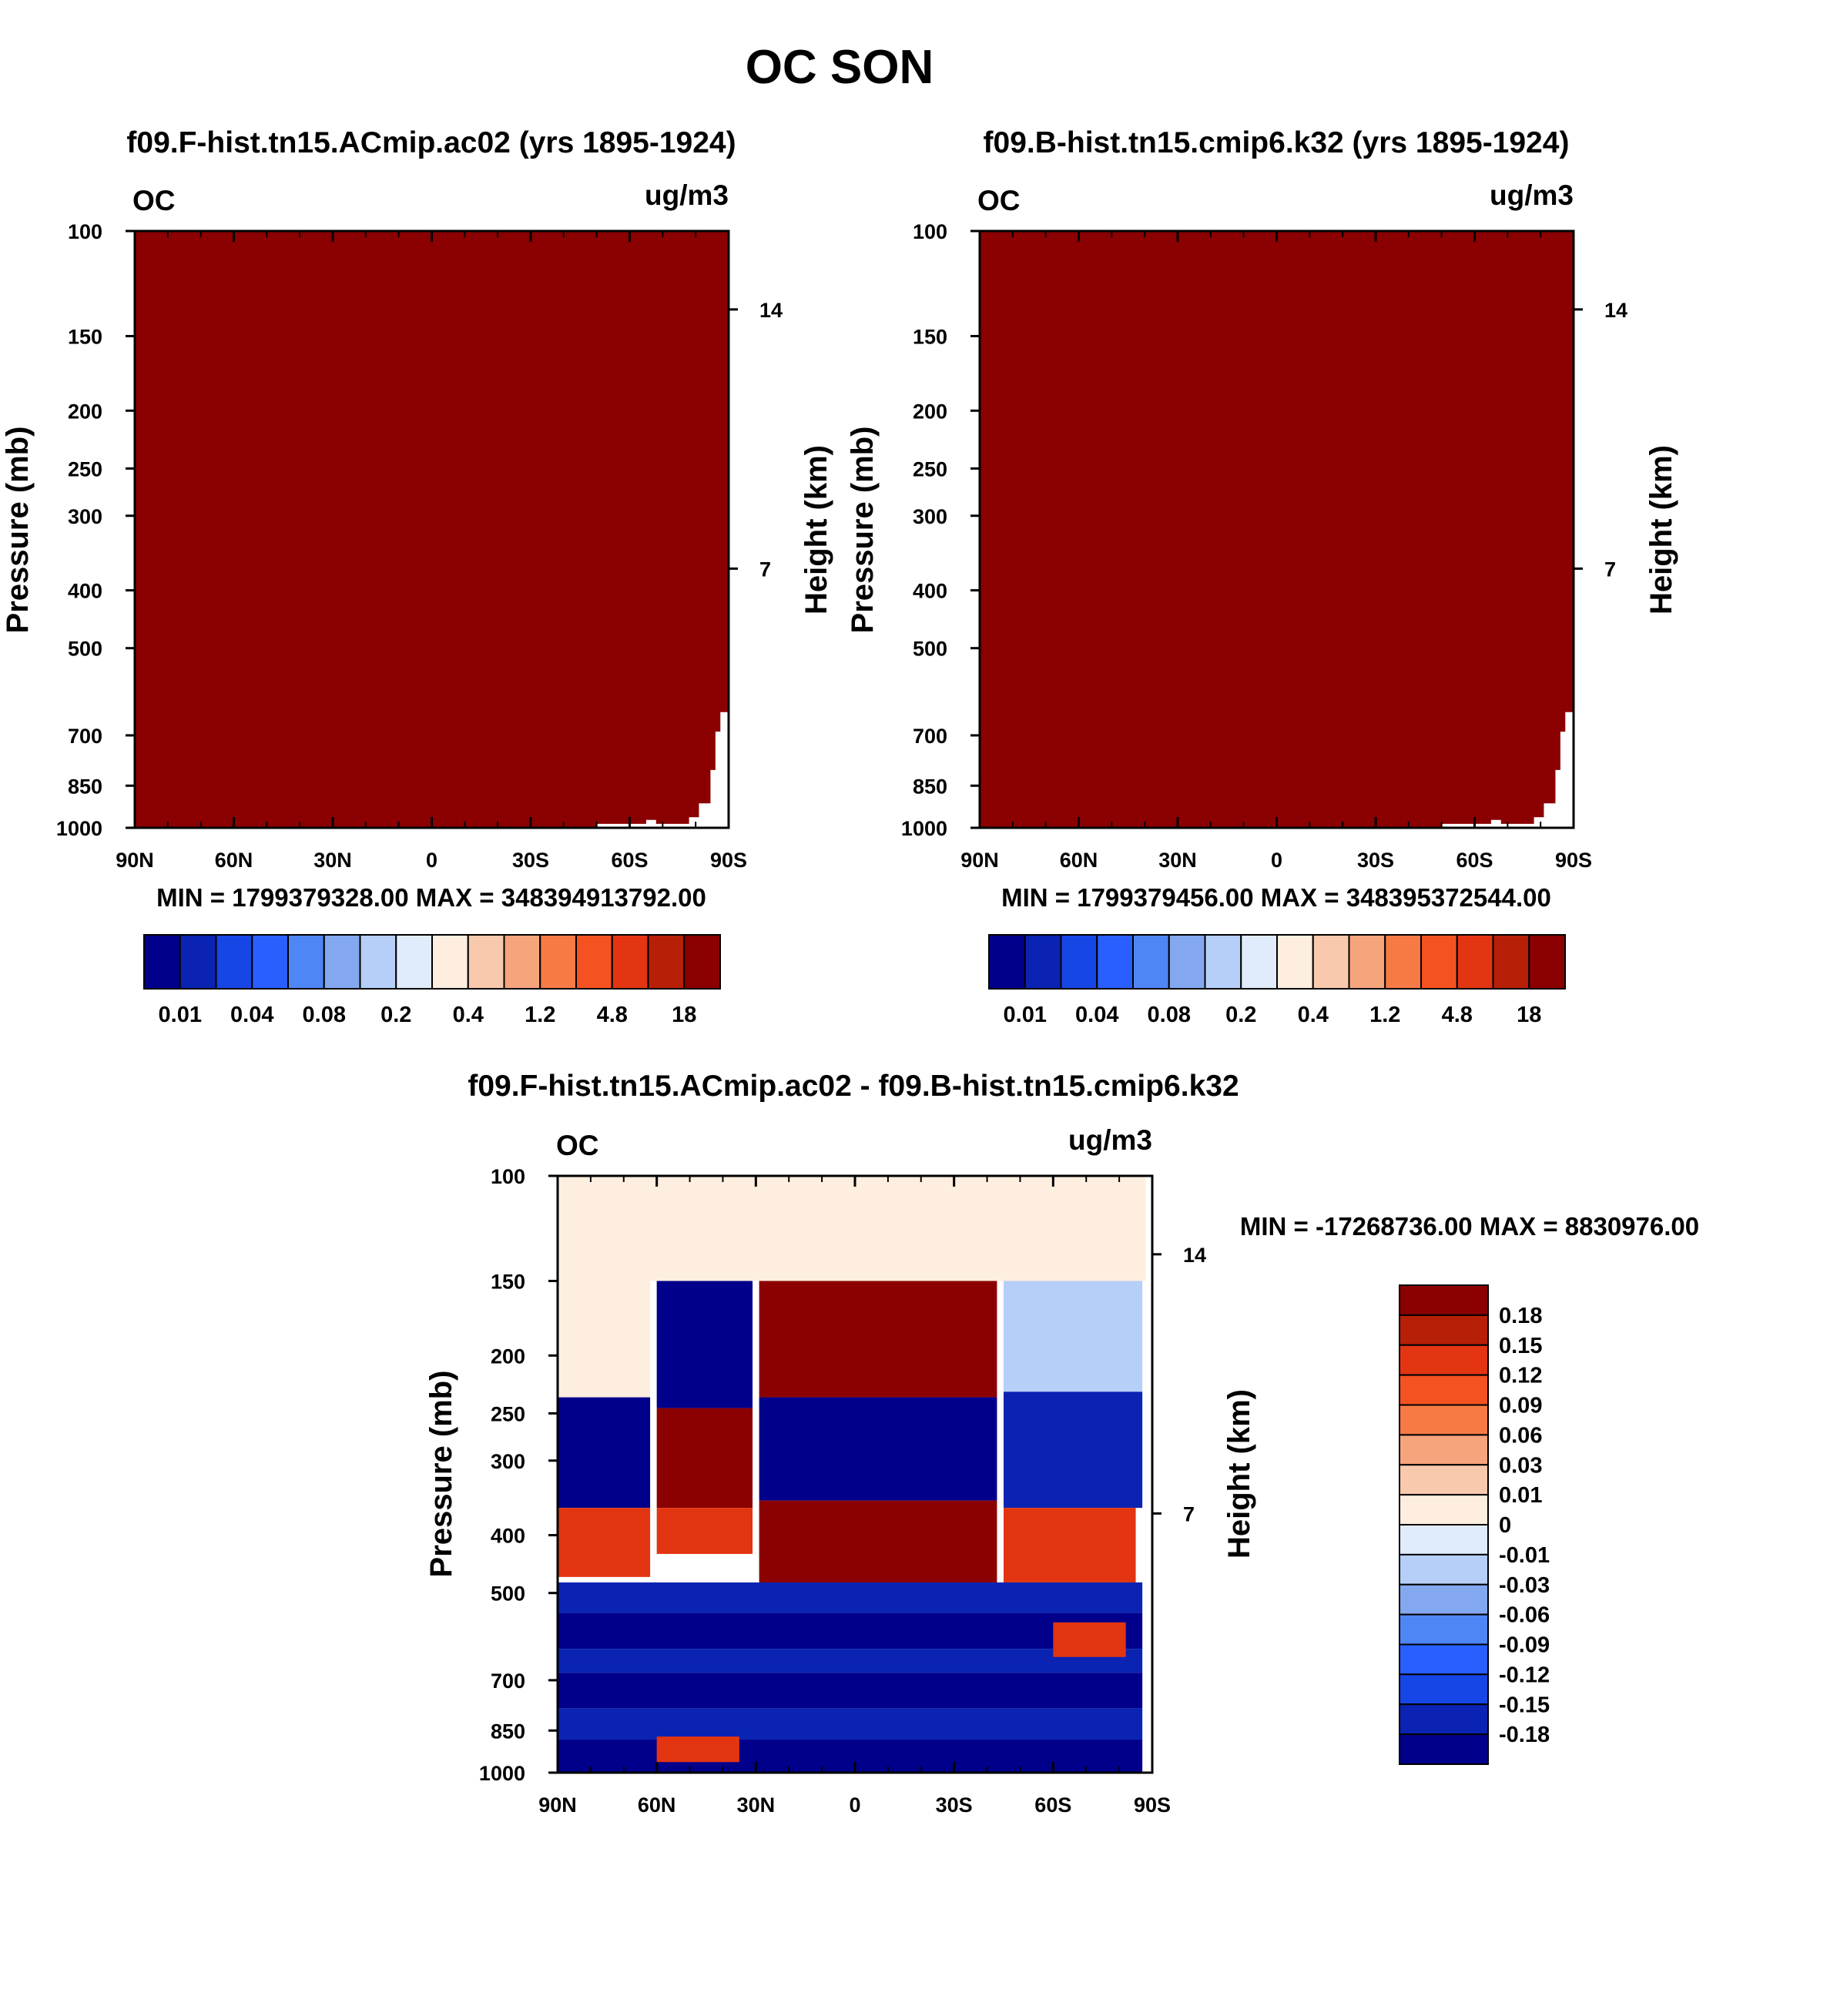  What do you see at coordinates (979, 860) in the screenshot?
I see `chart-right-xtick-label: 90N` at bounding box center [979, 860].